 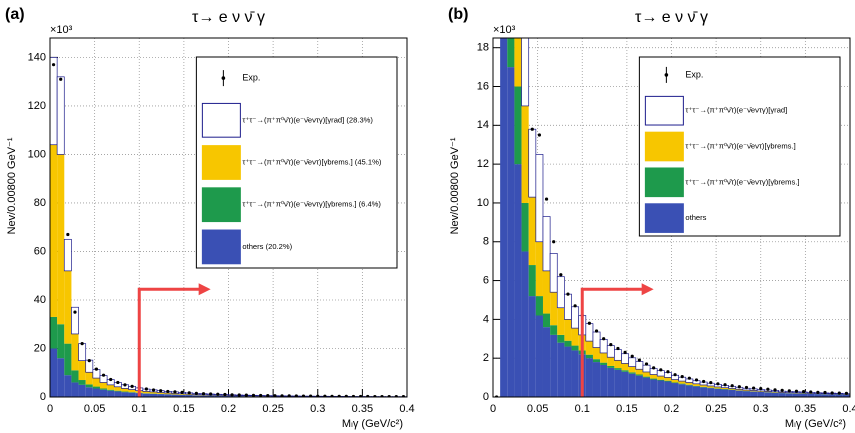 I want to click on y-tick-label: 4, so click(x=486, y=319).